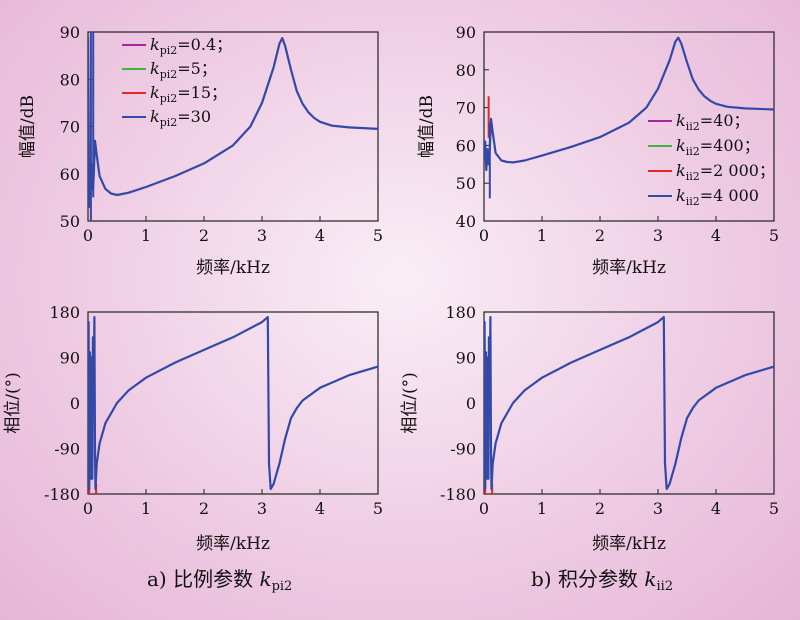 The width and height of the screenshot is (800, 620). I want to click on caption-b: b) 积分参数 kii2, so click(602, 580).